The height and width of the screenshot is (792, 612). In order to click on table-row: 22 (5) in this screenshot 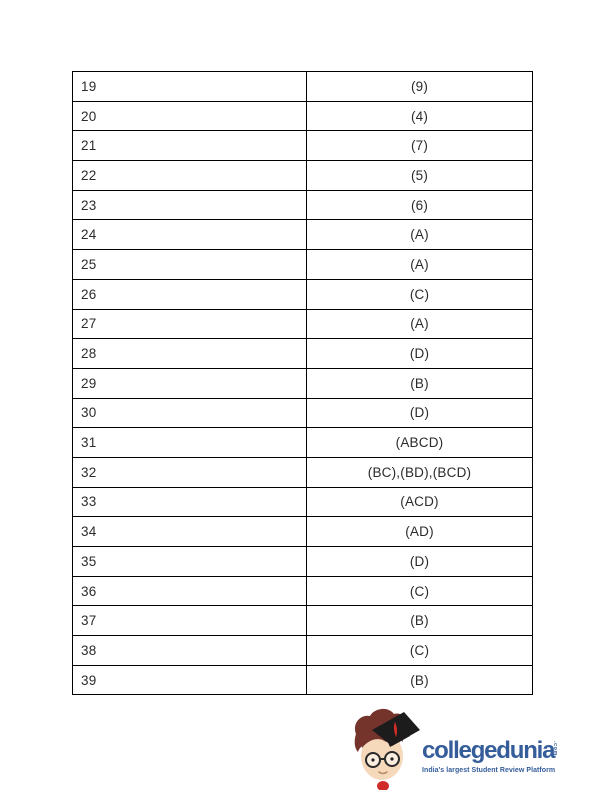, I will do `click(302, 175)`.